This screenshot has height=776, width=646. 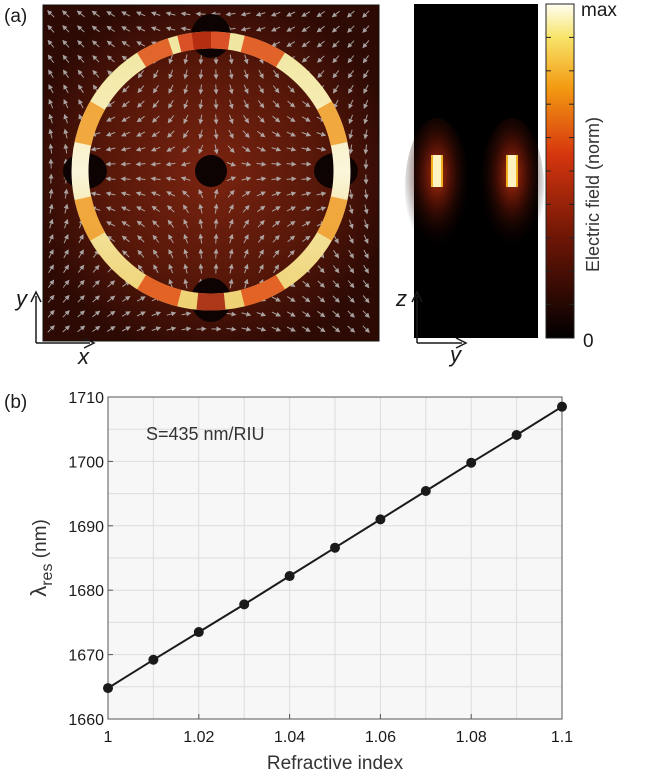 What do you see at coordinates (198, 737) in the screenshot?
I see `x-tick-label: 1.02` at bounding box center [198, 737].